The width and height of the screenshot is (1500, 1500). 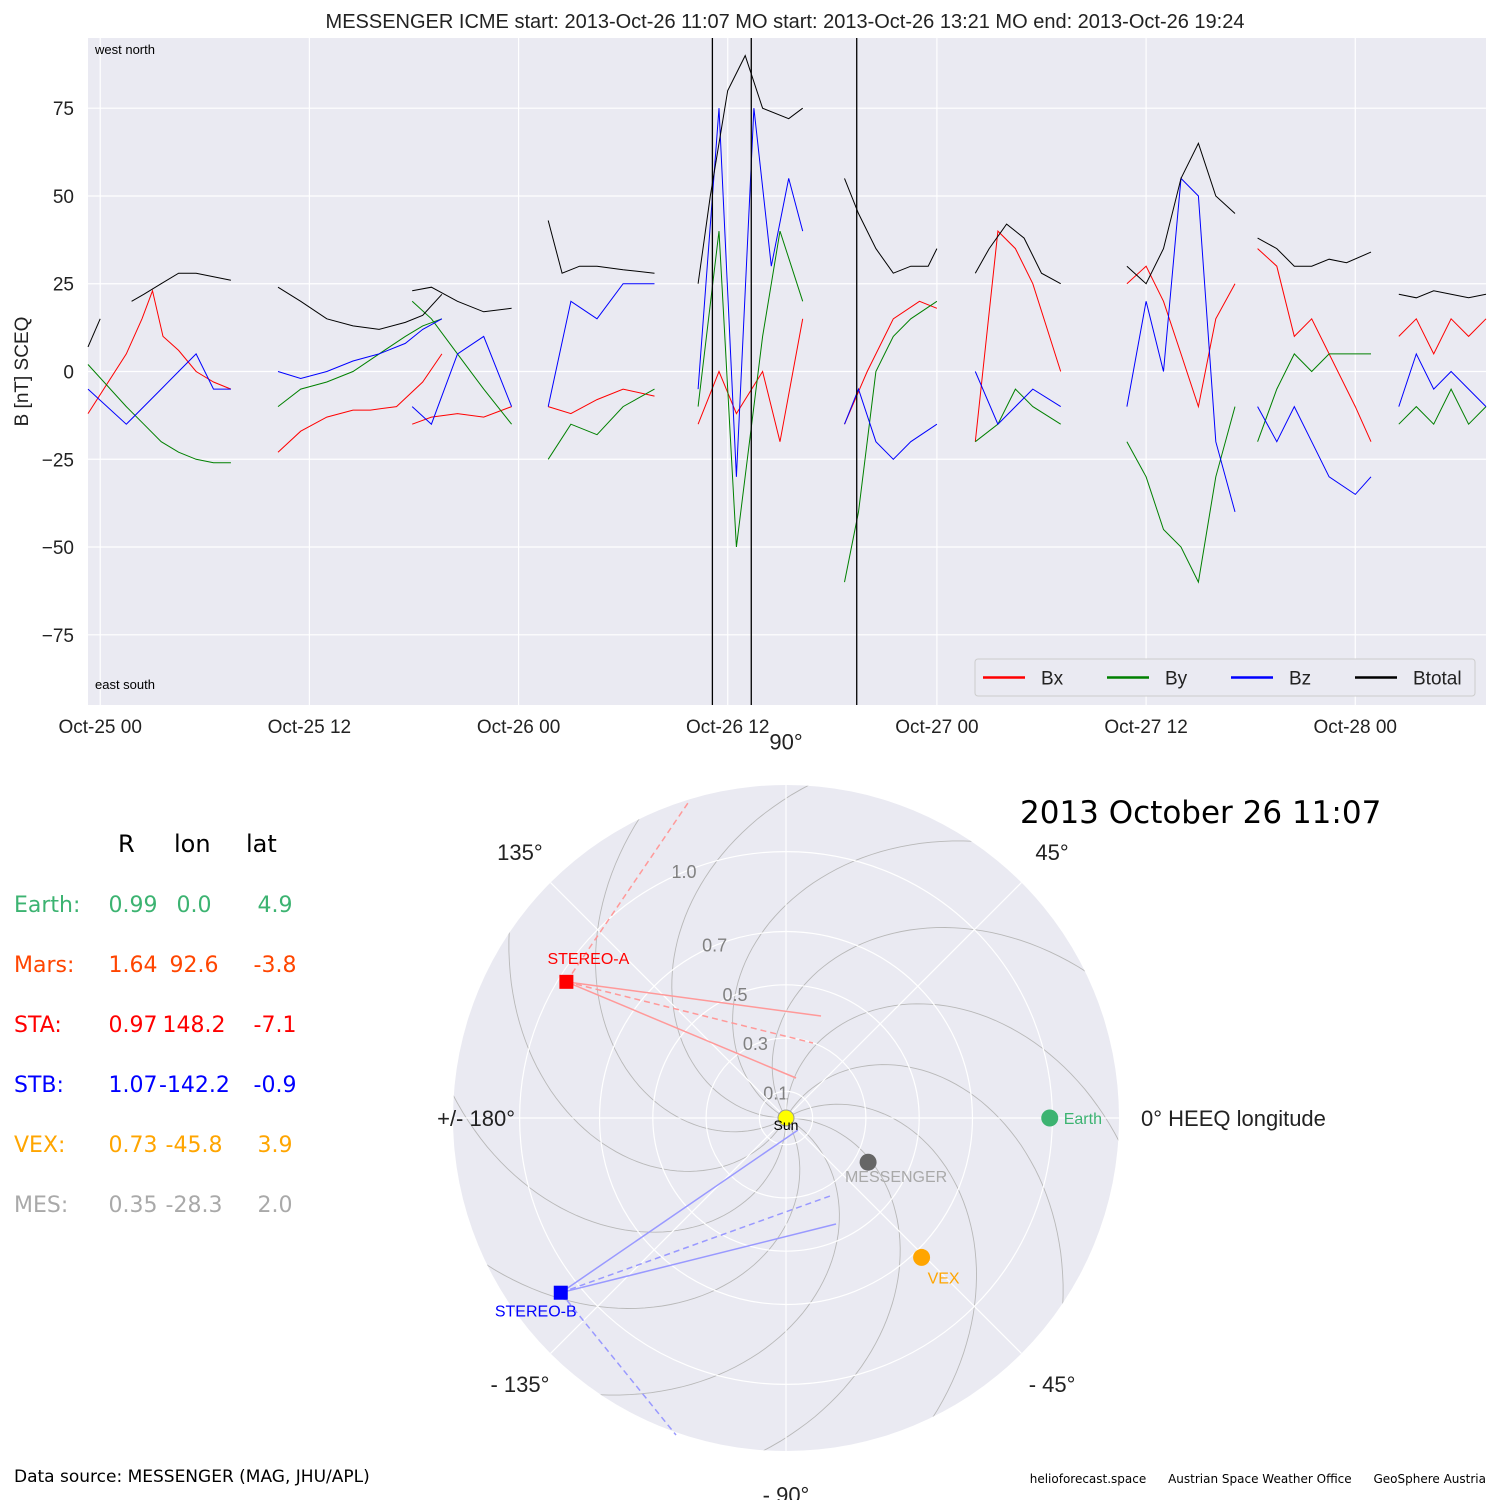 What do you see at coordinates (896, 1177) in the screenshot?
I see `label-messenger: MESSENGER` at bounding box center [896, 1177].